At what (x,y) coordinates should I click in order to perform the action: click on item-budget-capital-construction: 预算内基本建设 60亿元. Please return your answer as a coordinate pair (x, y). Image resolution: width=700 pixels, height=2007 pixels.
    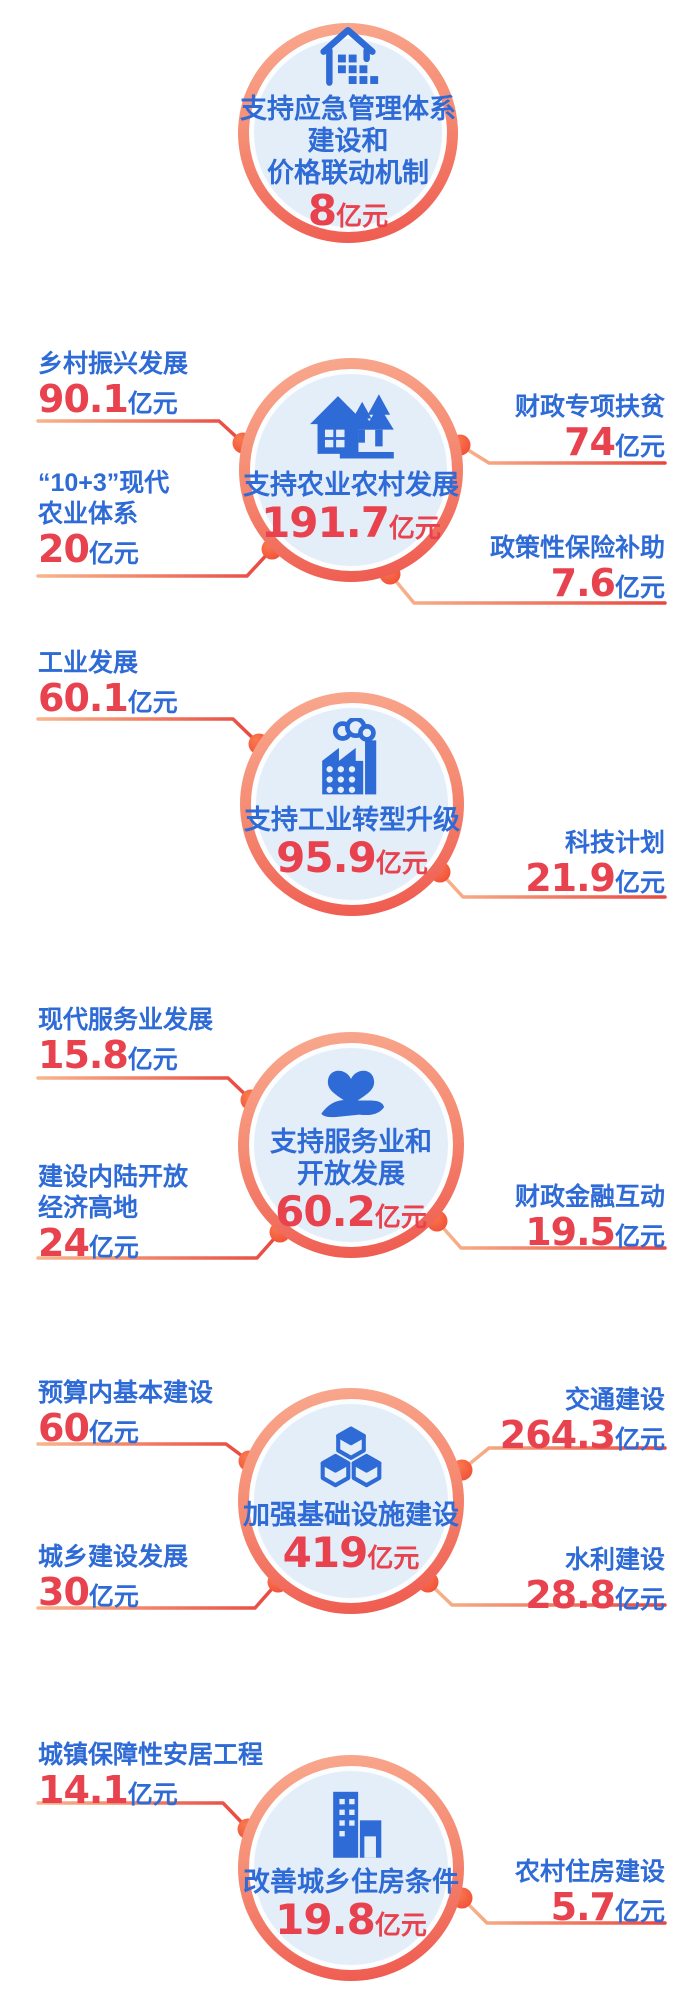
    Looking at the image, I should click on (125, 1417).